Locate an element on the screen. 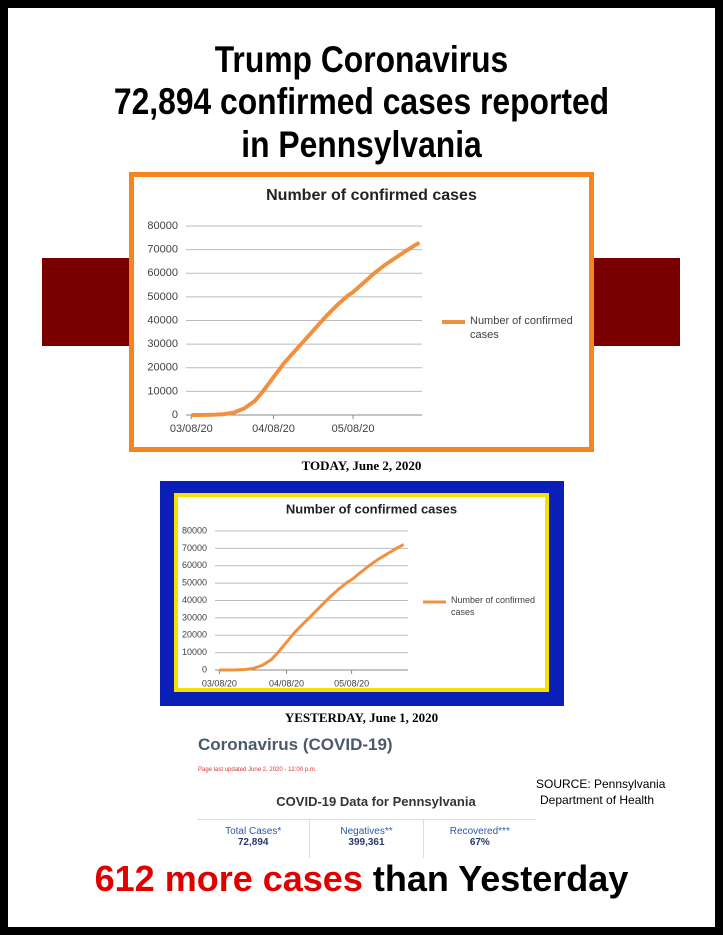 The height and width of the screenshot is (935, 723). source: SOURCE: Pennsylvania is located at coordinates (601, 784).